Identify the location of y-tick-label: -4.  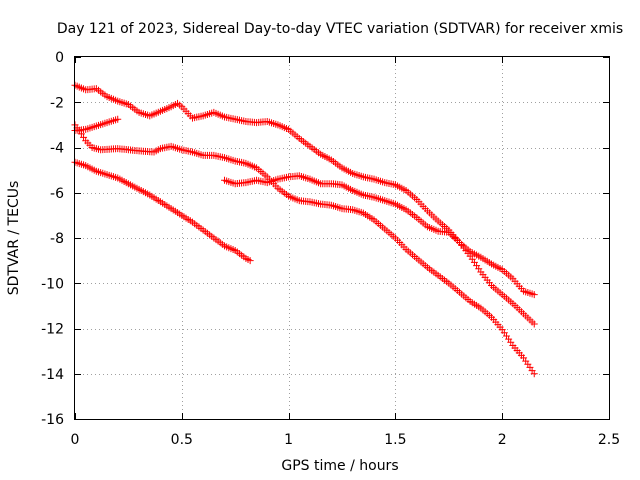
(57, 149).